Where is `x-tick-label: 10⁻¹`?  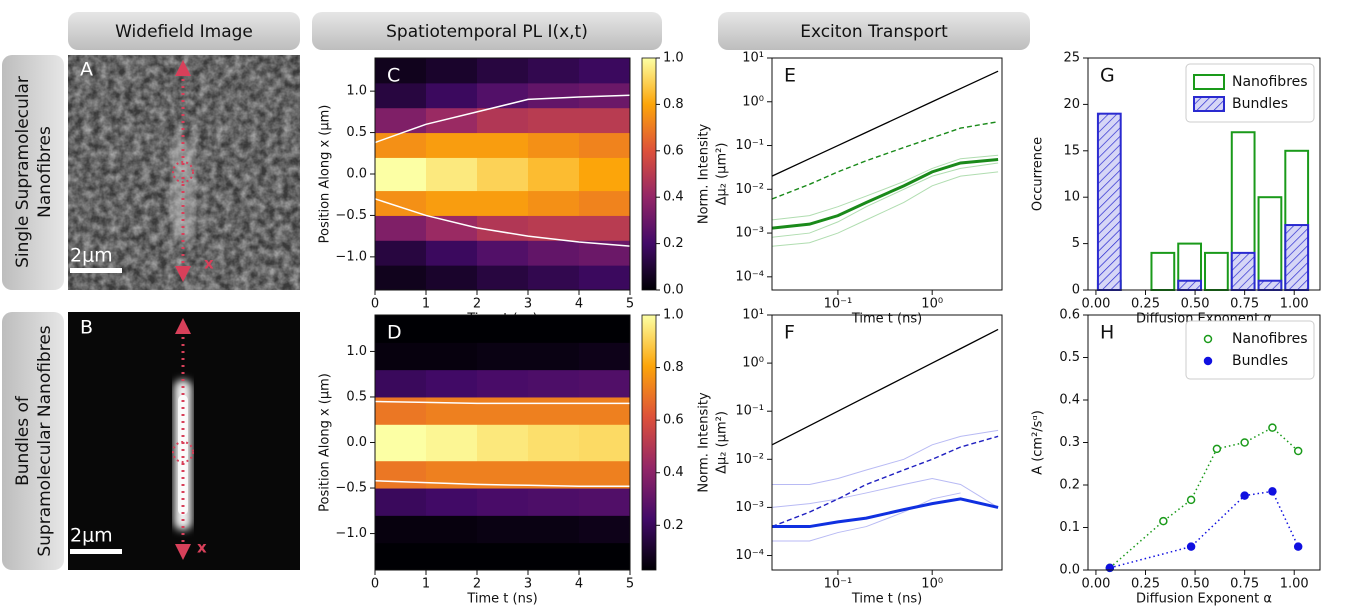 x-tick-label: 10⁻¹ is located at coordinates (838, 304).